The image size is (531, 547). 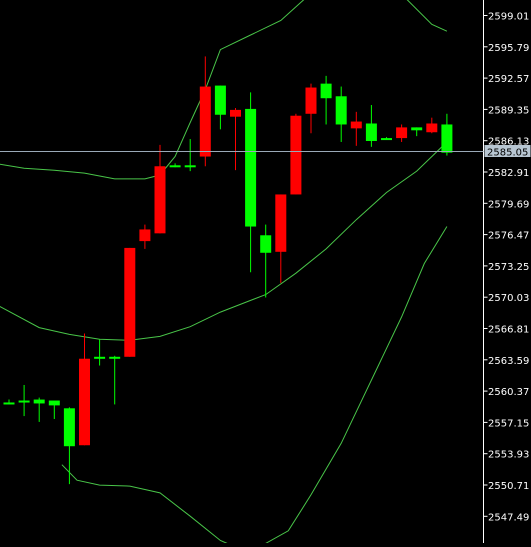 What do you see at coordinates (508, 517) in the screenshot?
I see `tick-label: 2547.49` at bounding box center [508, 517].